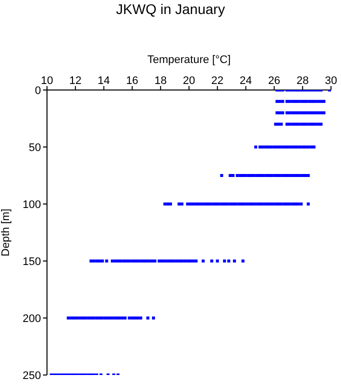 The height and width of the screenshot is (384, 341). I want to click on x-tick-label: 28, so click(302, 81).